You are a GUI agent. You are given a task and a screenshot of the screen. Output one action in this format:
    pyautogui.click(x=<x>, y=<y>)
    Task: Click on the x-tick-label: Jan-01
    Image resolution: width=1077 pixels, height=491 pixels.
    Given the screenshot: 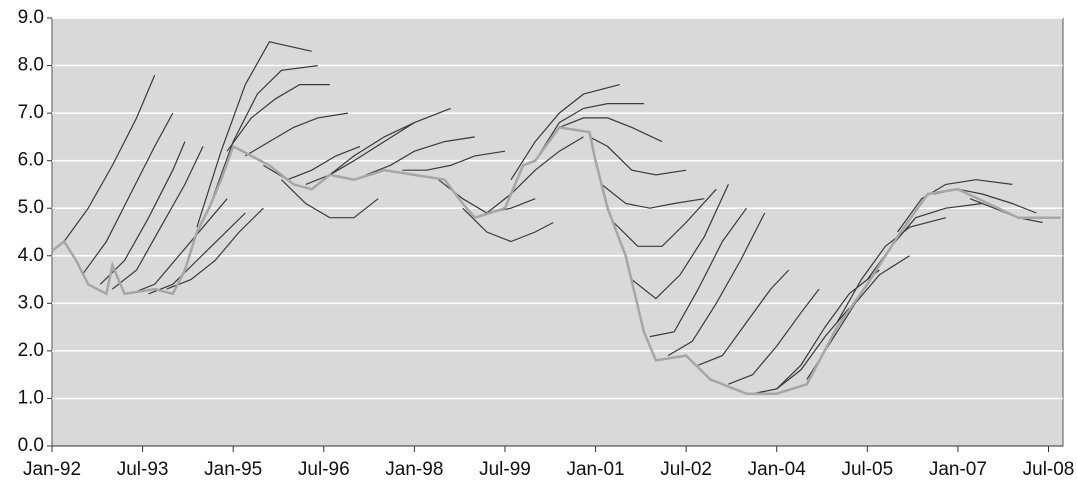 What is the action you would take?
    pyautogui.click(x=595, y=469)
    